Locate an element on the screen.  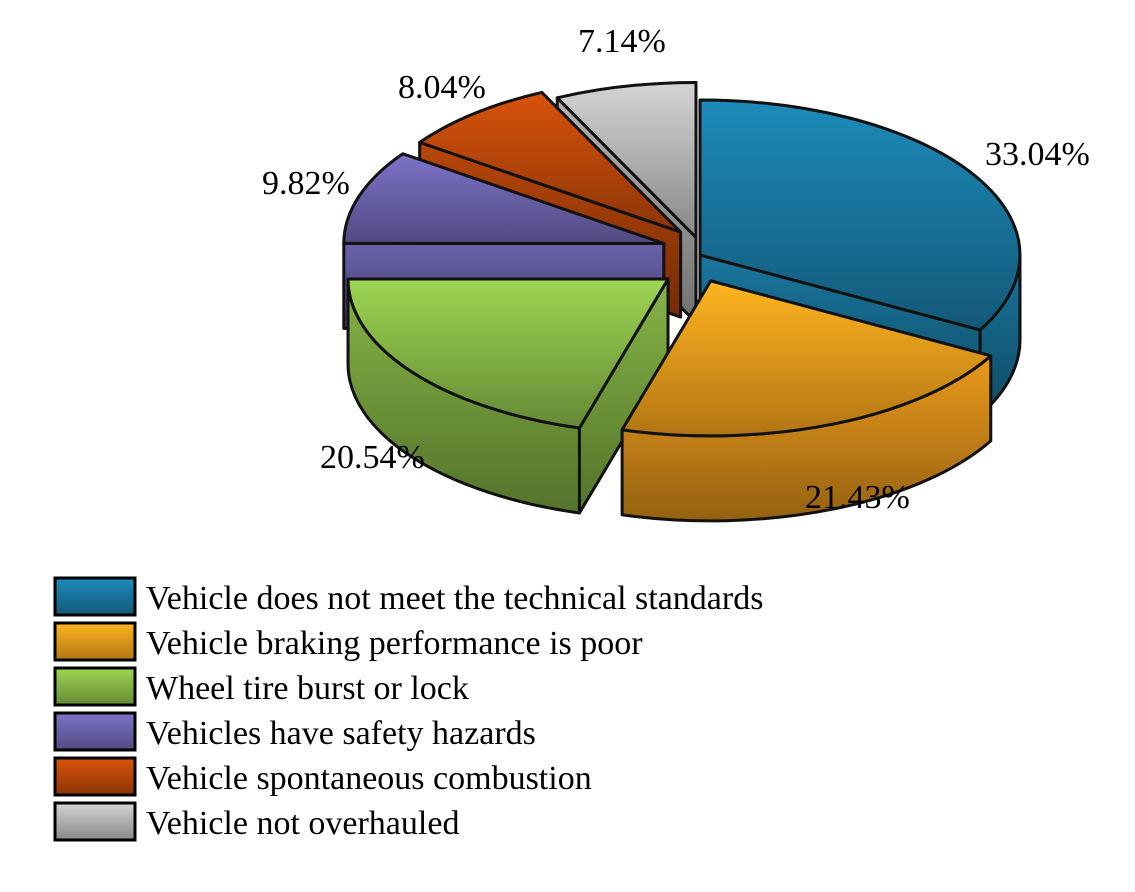
legend-label-3: Vehicles have safety hazards is located at coordinates (341, 733).